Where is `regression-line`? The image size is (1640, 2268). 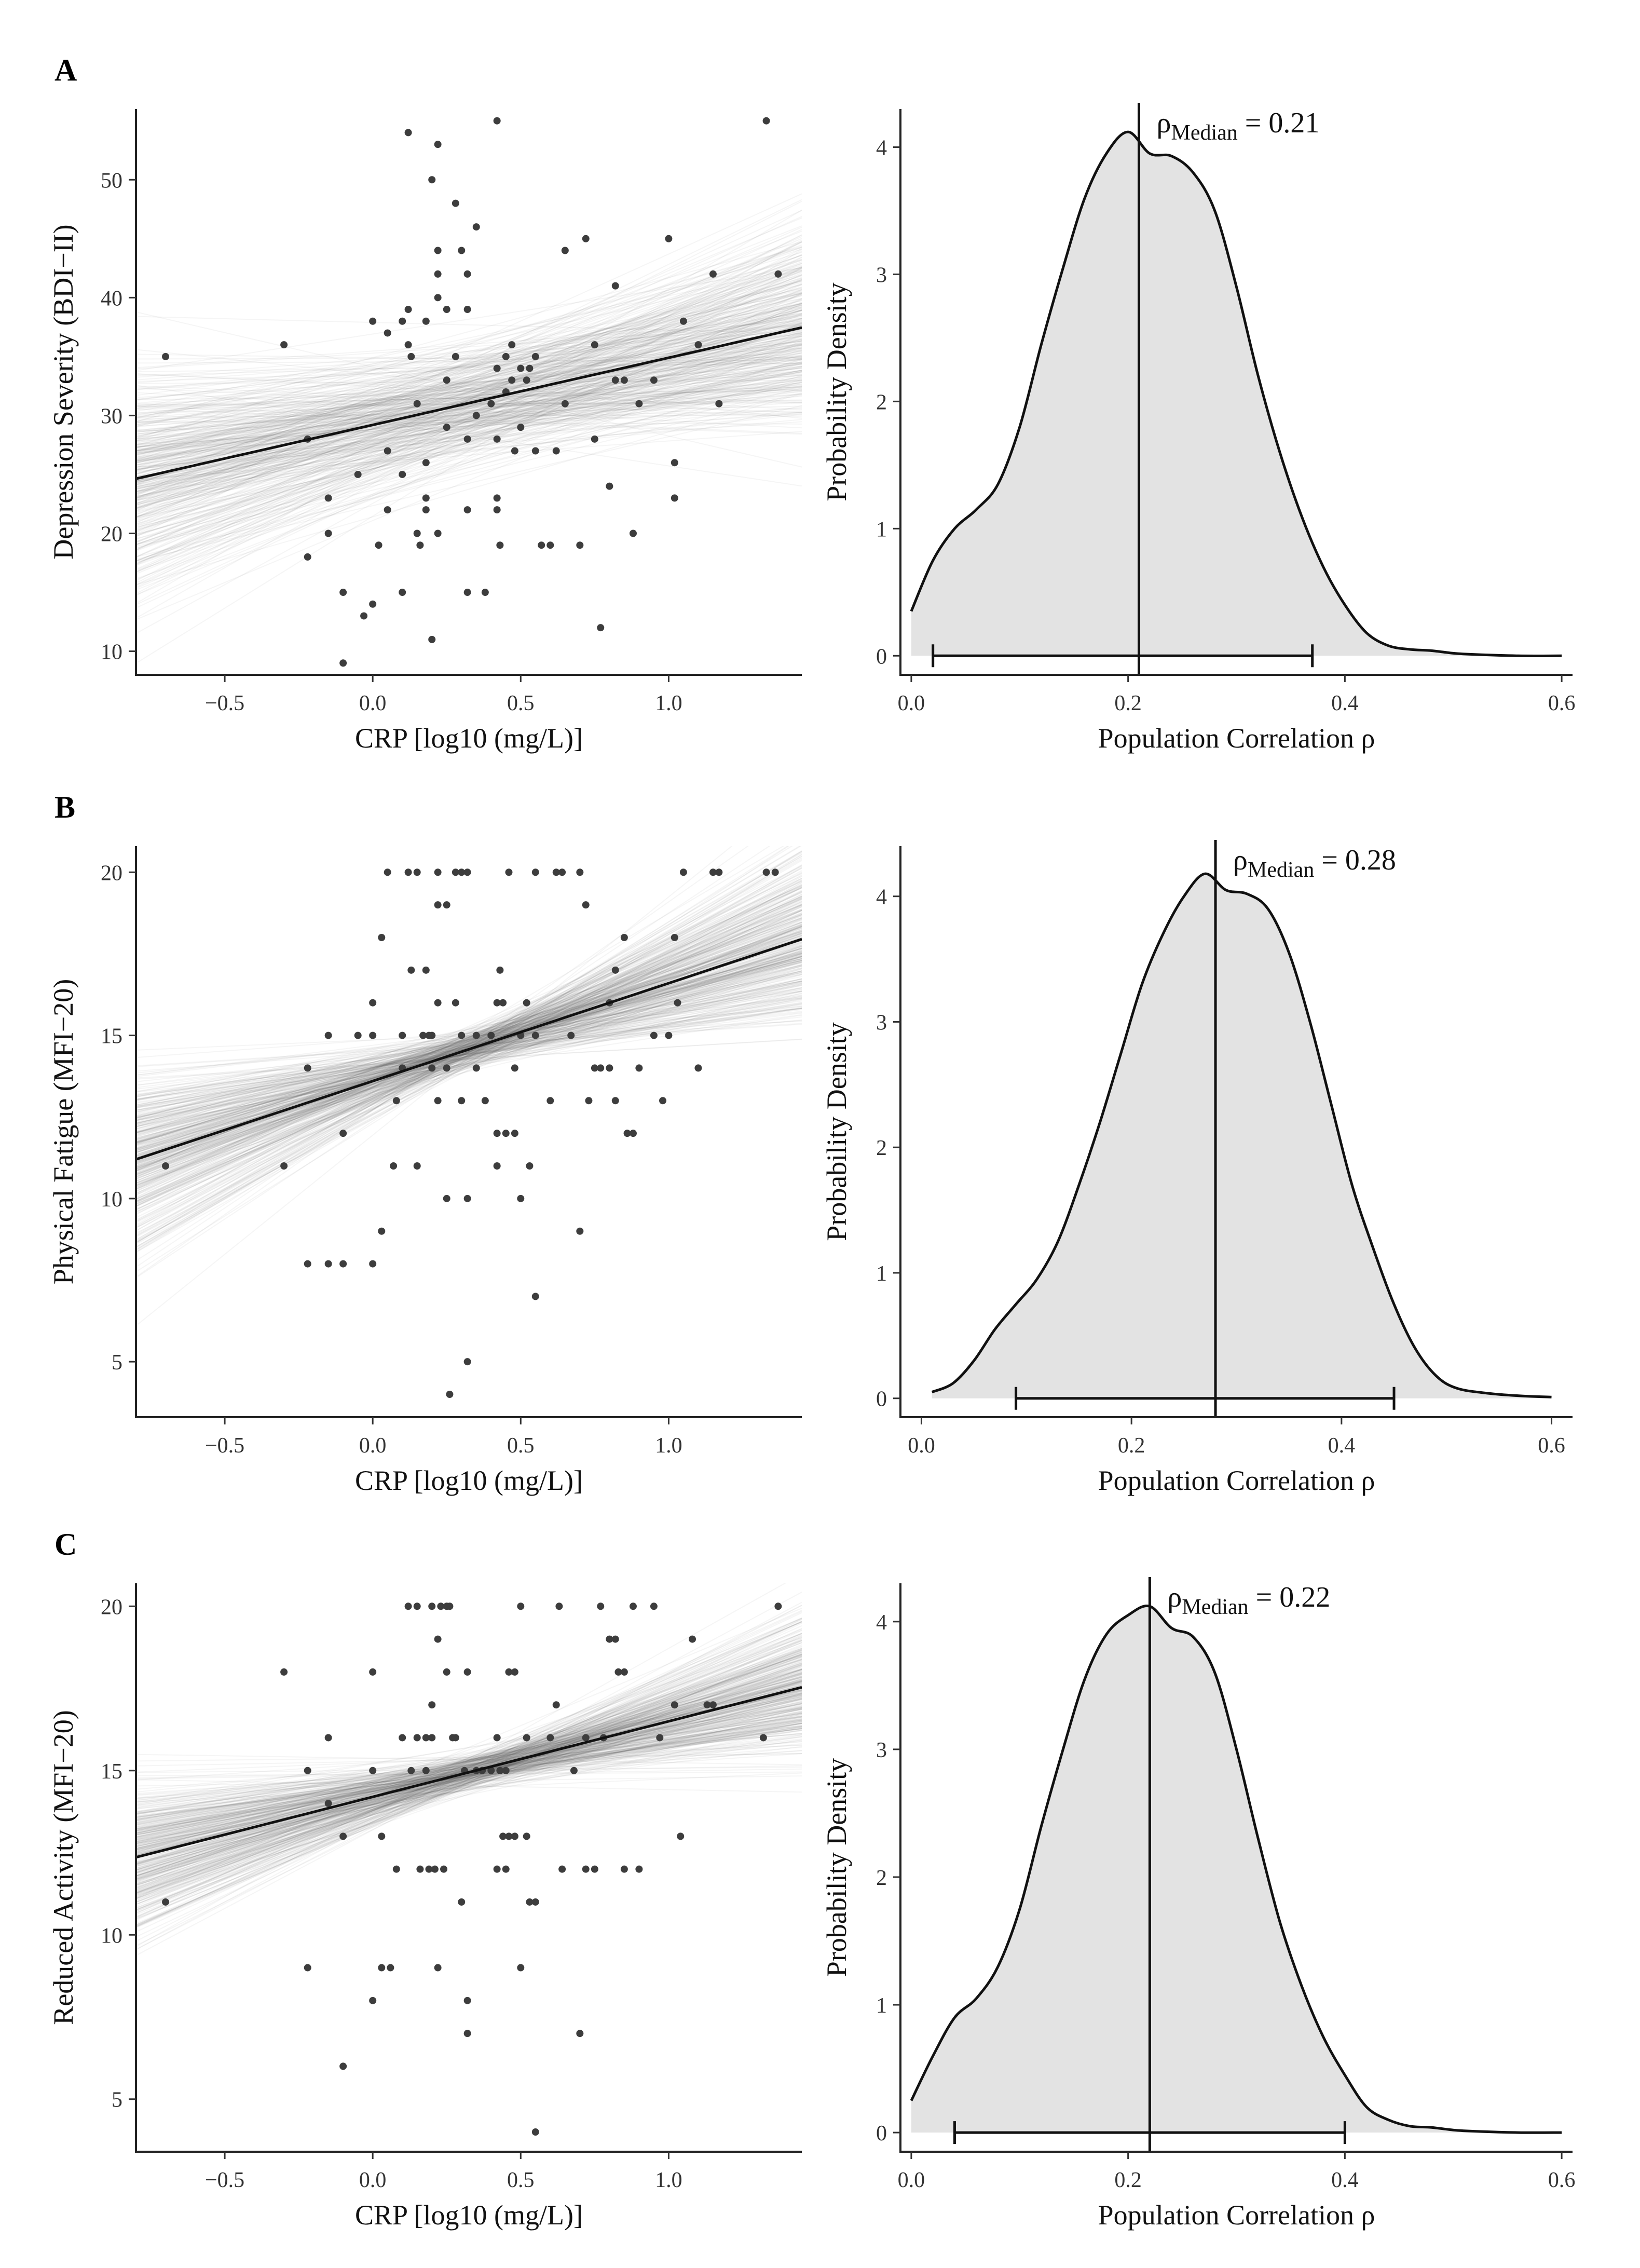
regression-line is located at coordinates (469, 1049).